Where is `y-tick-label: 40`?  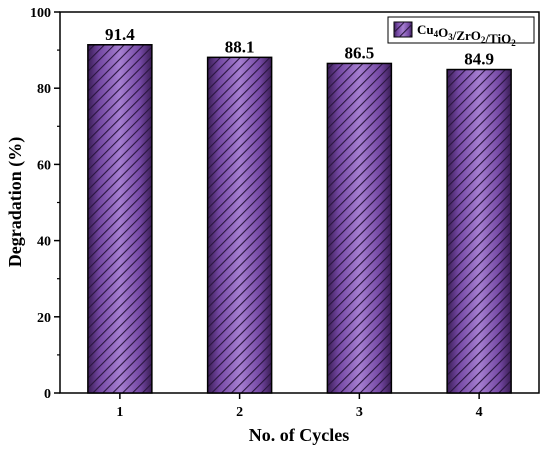 y-tick-label: 40 is located at coordinates (44, 242).